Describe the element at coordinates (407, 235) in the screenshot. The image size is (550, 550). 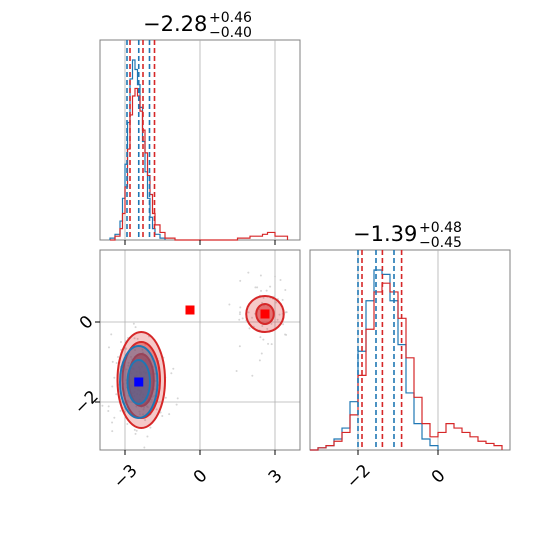
I see `param2-title: −1.39 +0.48 −0.45` at that location.